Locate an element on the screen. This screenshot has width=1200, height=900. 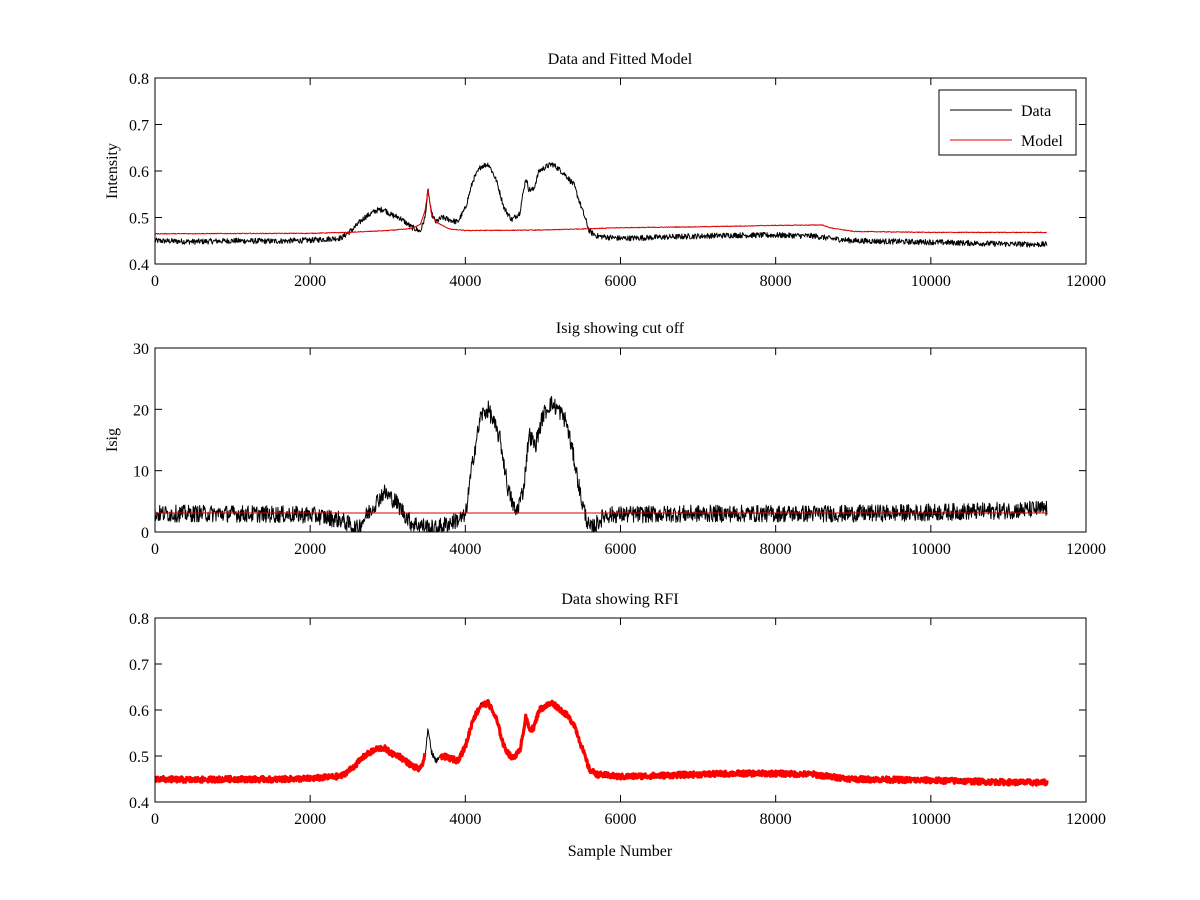
legend-model-label: Model is located at coordinates (1042, 141).